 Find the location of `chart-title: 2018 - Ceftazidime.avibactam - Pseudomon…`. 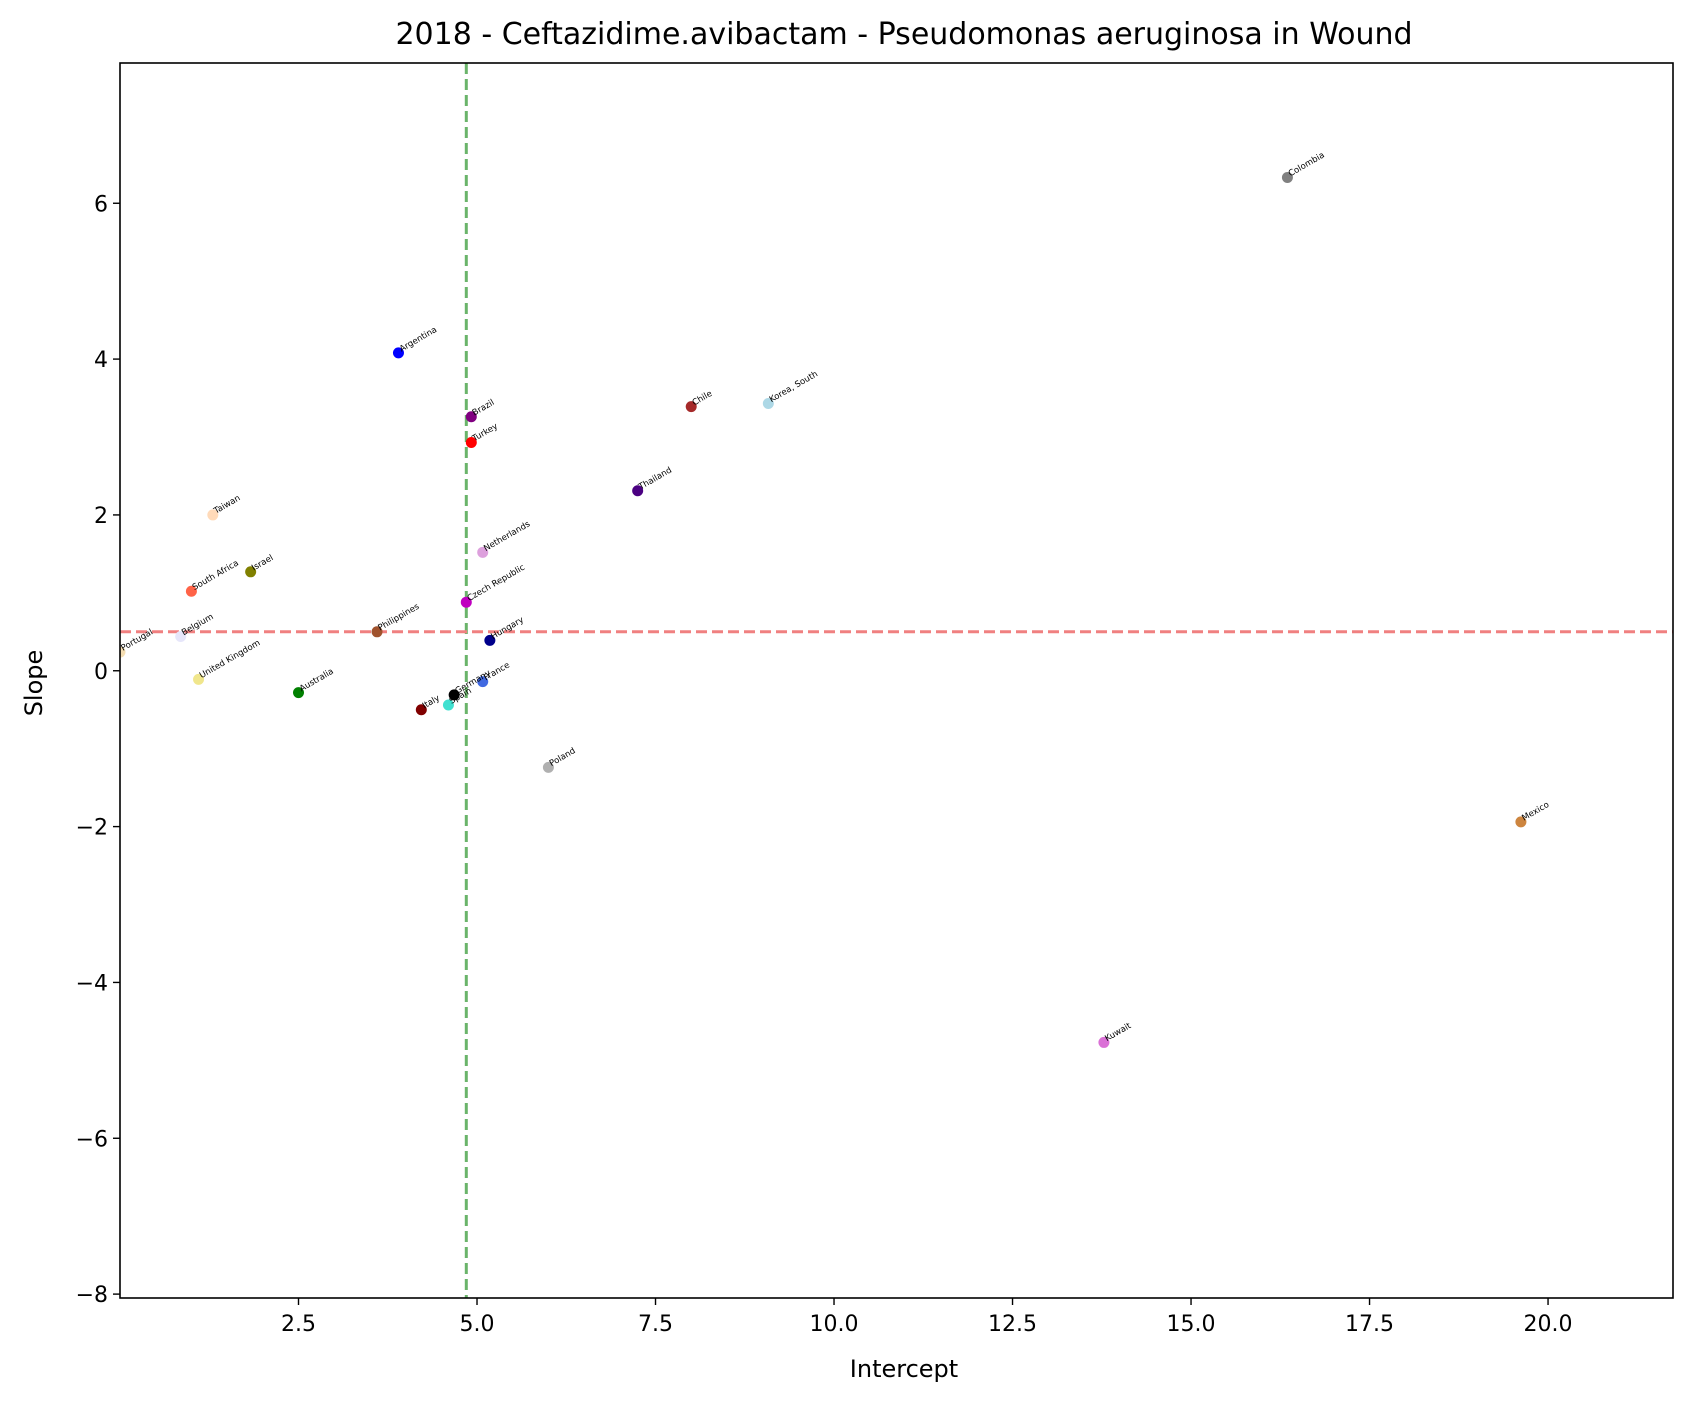

chart-title: 2018 - Ceftazidime.avibactam - Pseudomon… is located at coordinates (903, 34).